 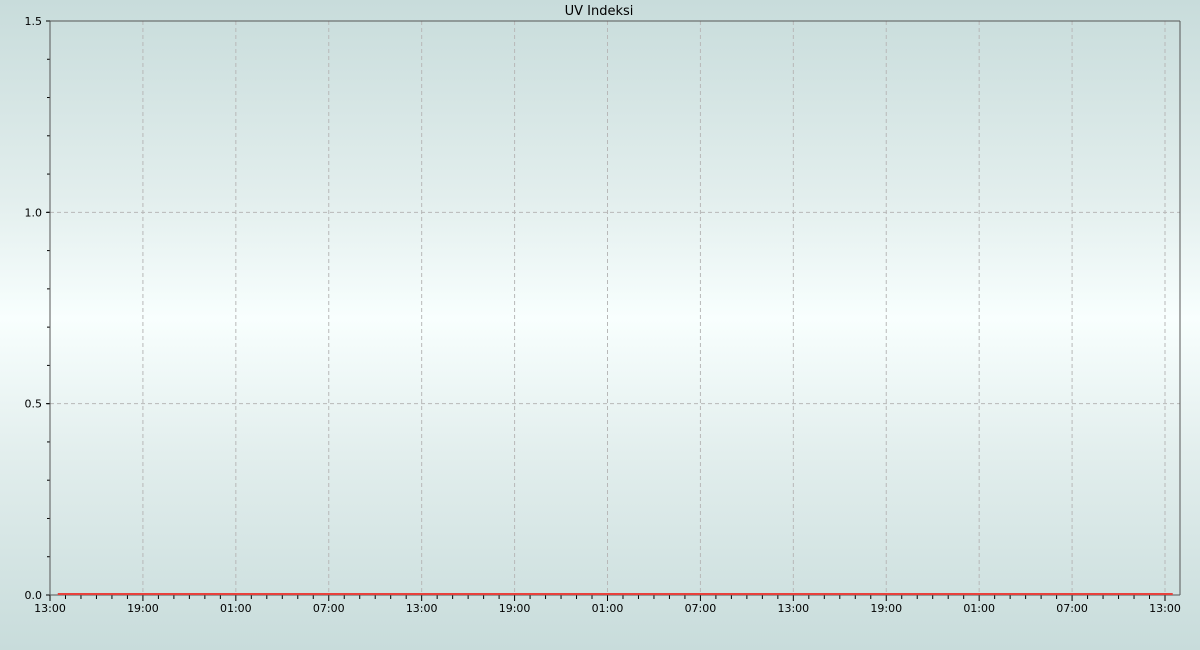 What do you see at coordinates (34, 212) in the screenshot?
I see `y-tick-label: 1.0` at bounding box center [34, 212].